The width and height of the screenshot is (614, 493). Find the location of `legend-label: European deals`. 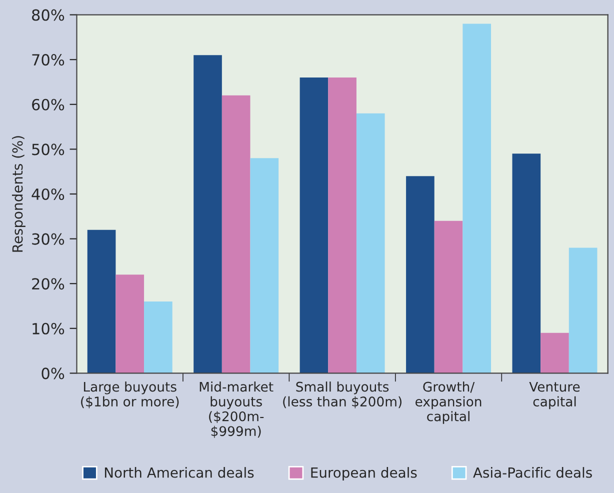

legend-label: European deals is located at coordinates (364, 473).